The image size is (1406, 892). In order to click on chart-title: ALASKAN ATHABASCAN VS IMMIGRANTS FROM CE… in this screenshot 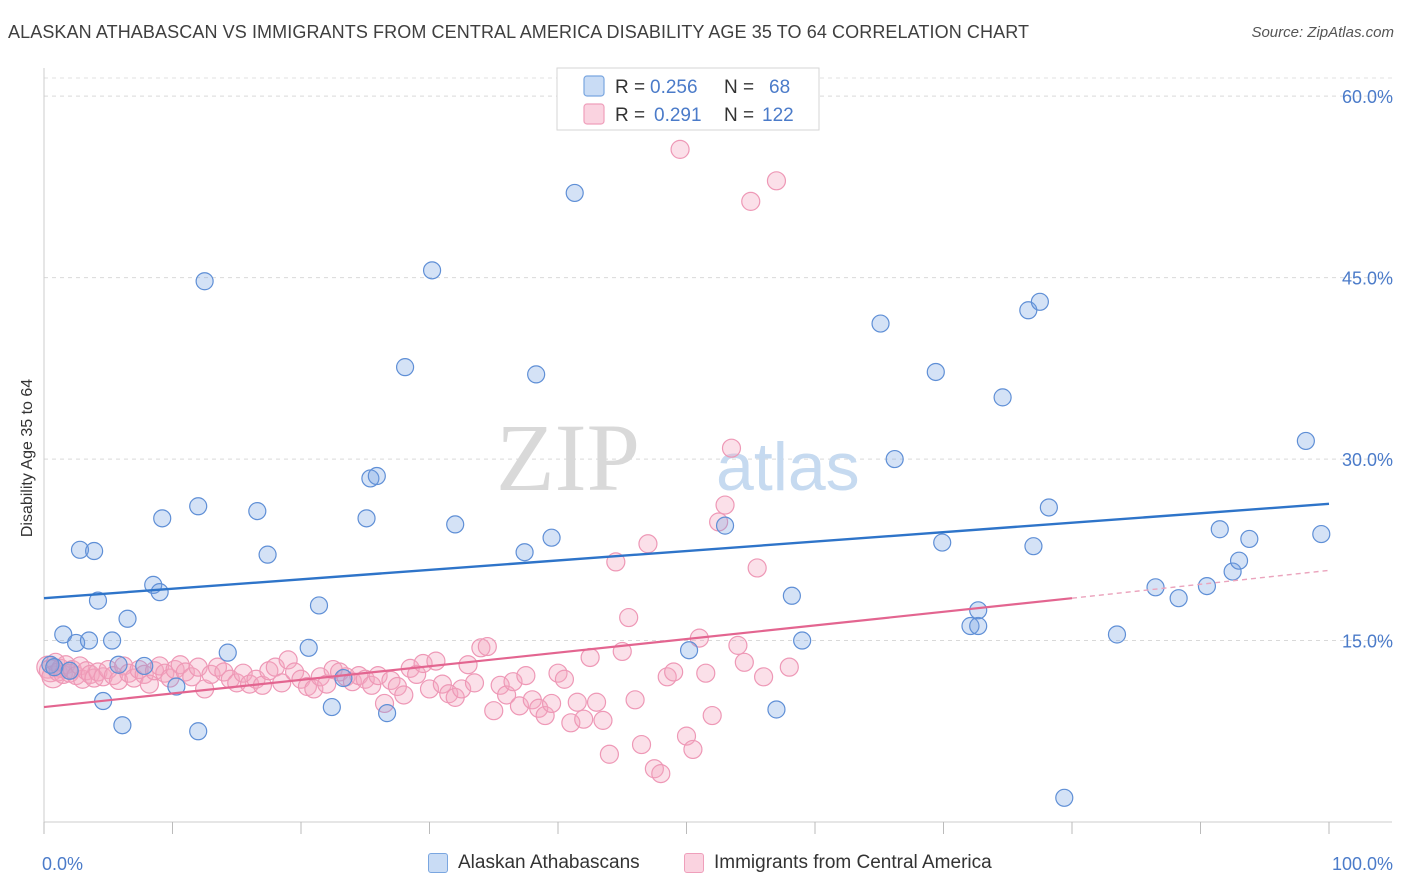, I will do `click(519, 32)`.